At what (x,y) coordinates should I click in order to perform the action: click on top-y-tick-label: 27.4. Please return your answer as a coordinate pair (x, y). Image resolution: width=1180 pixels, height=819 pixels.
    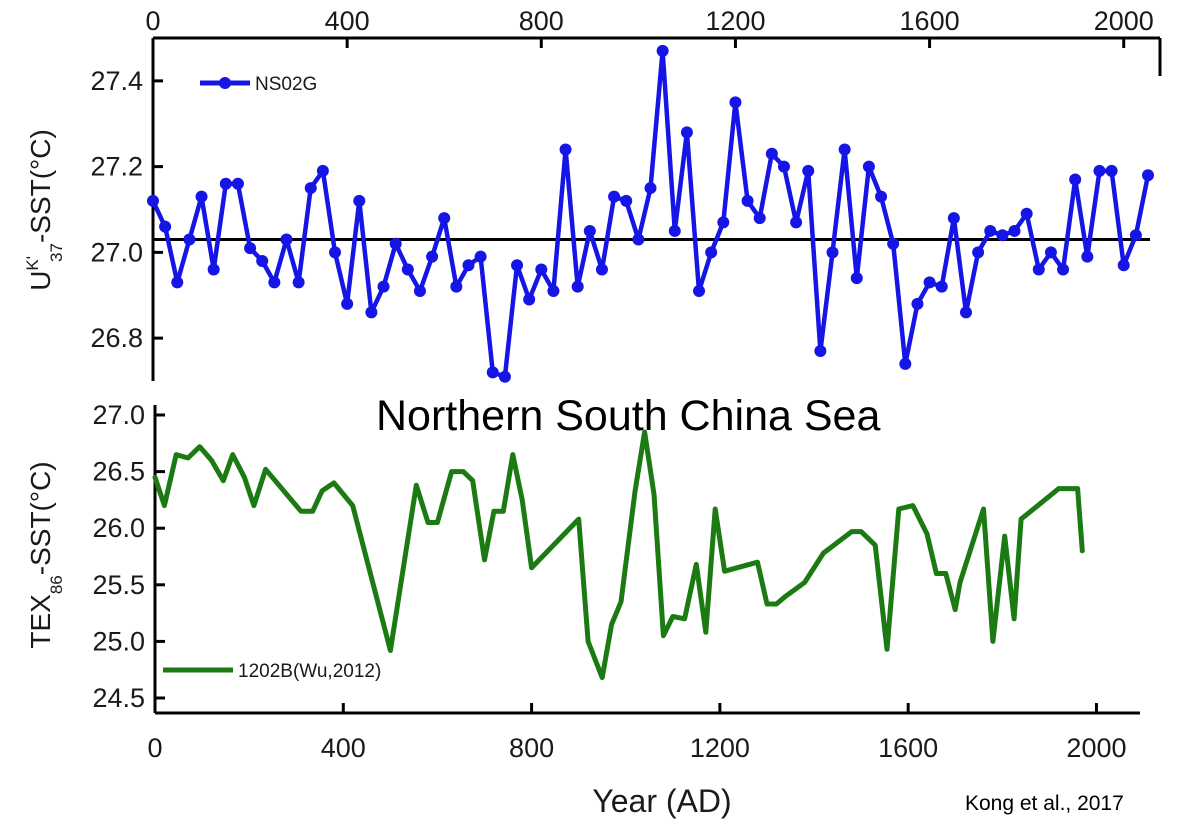
    Looking at the image, I should click on (116, 81).